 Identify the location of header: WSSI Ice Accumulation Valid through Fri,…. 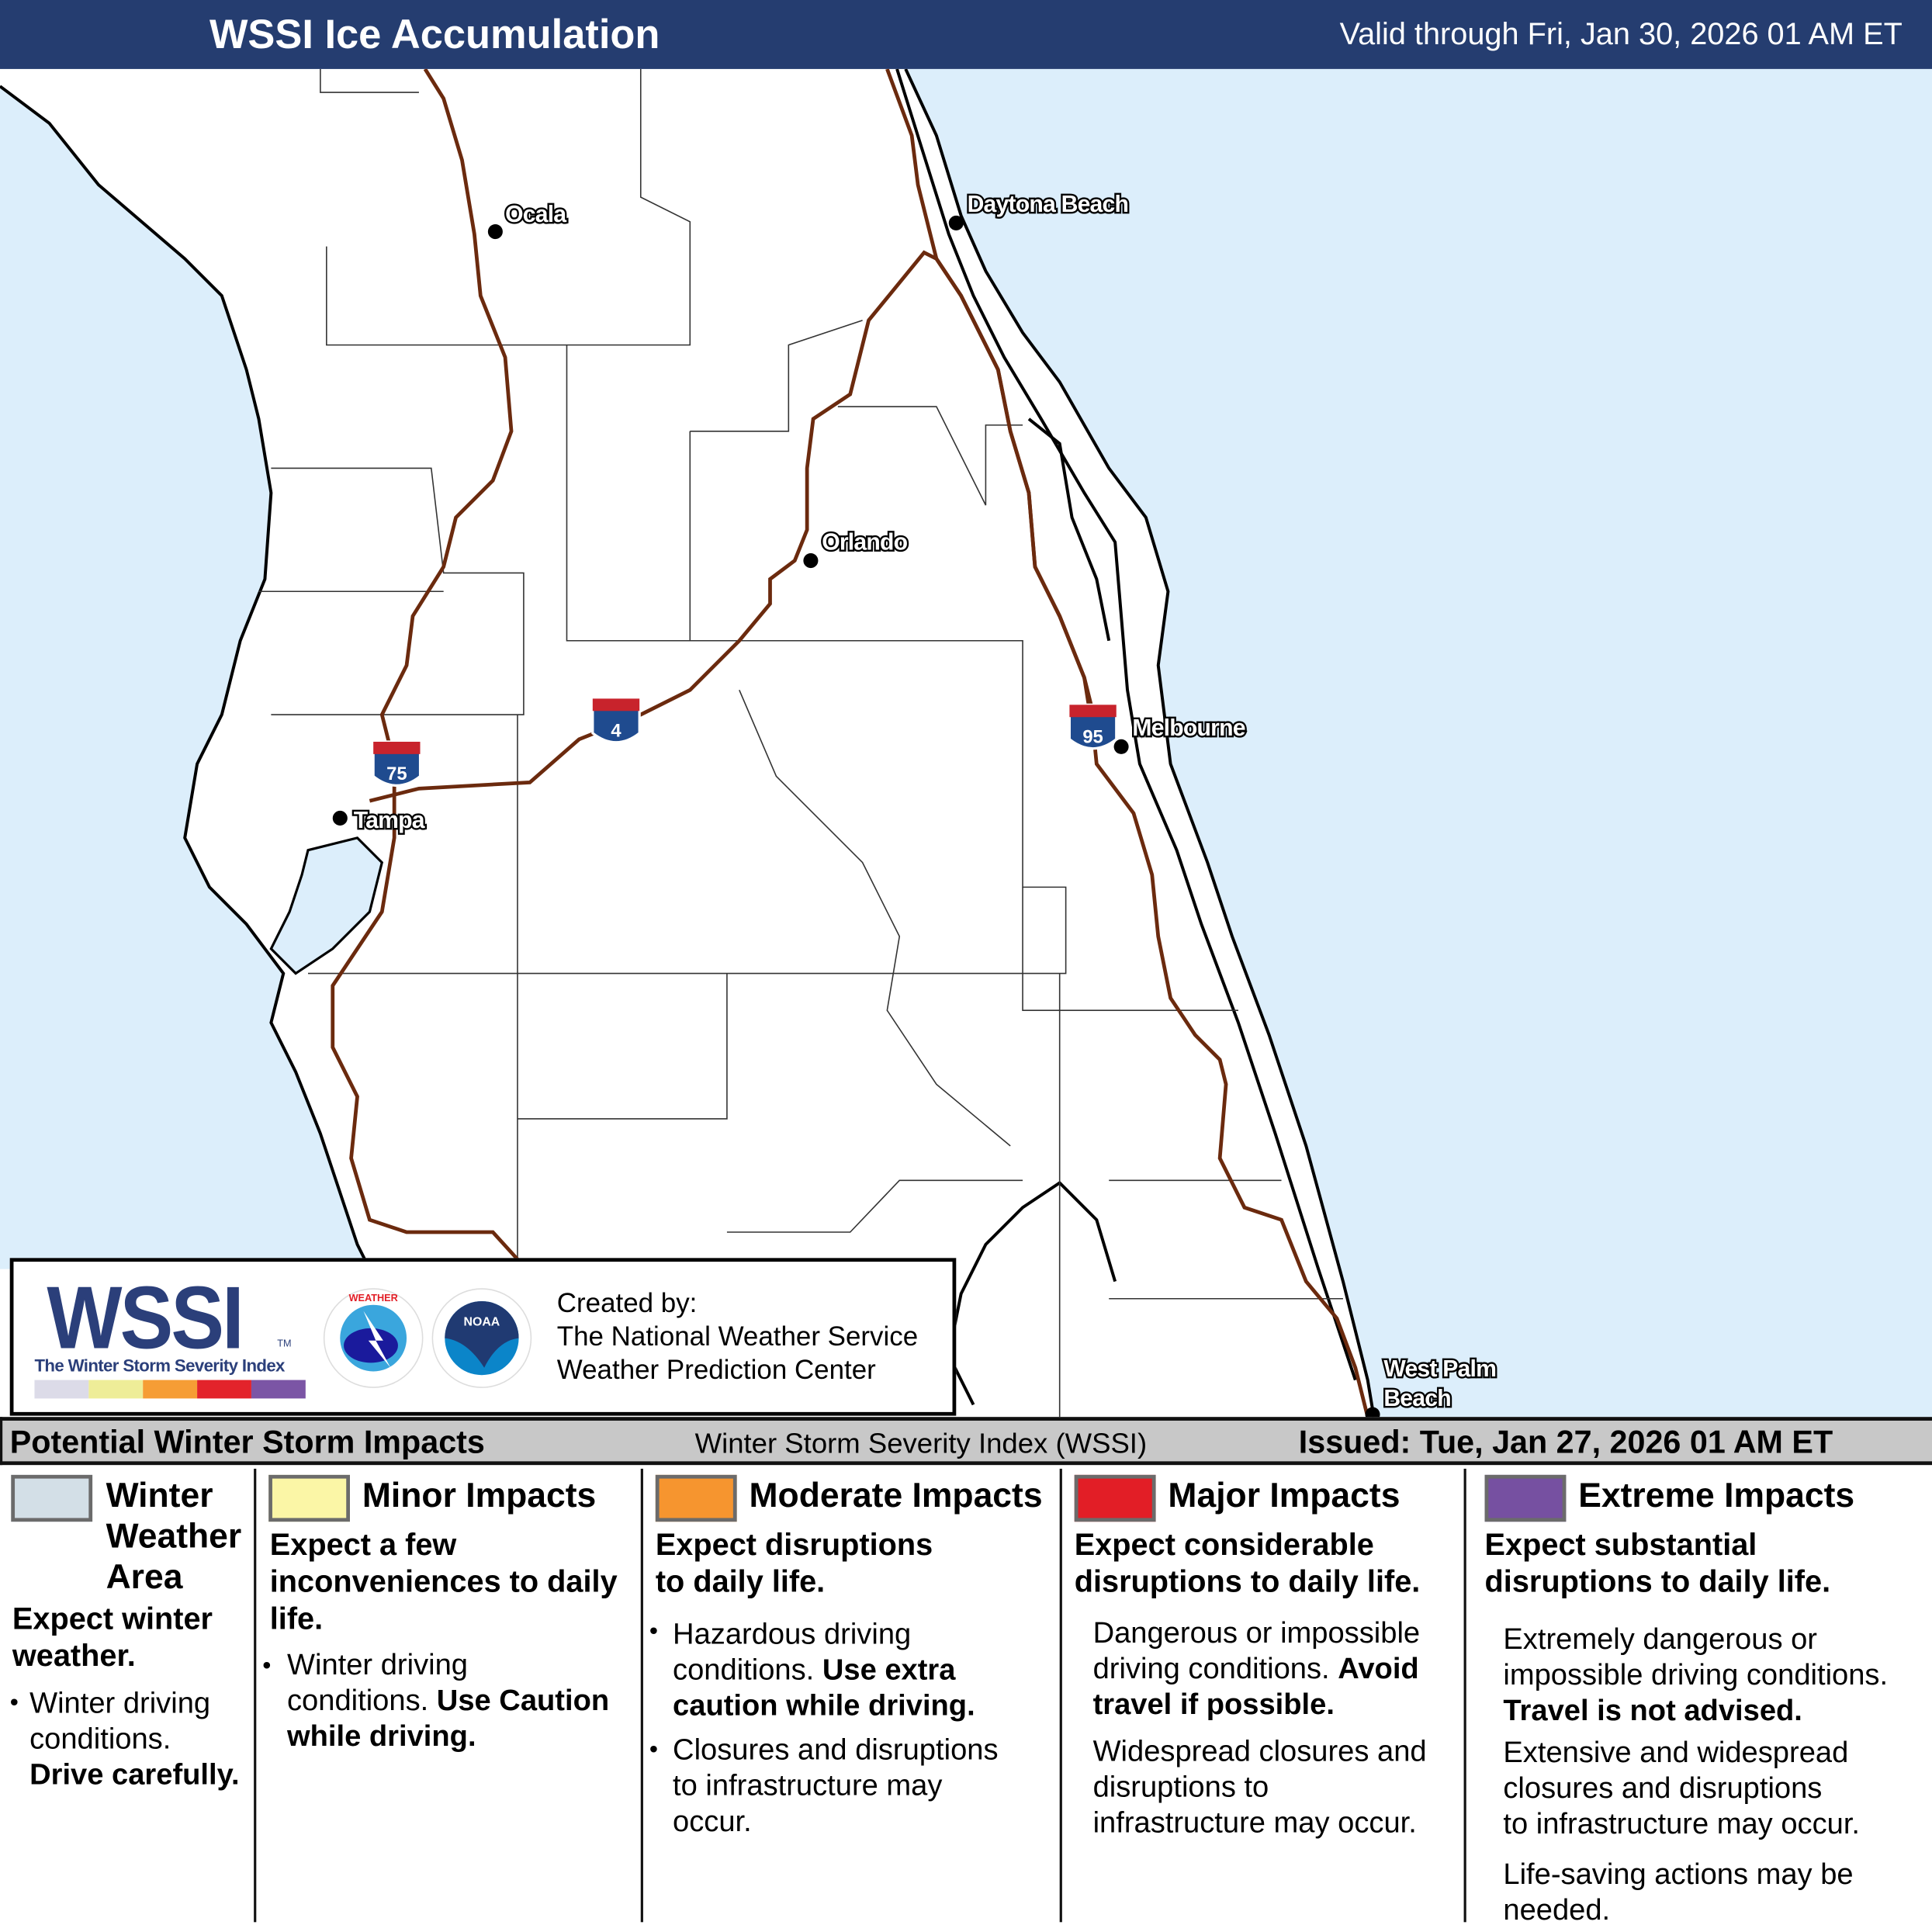
(966, 34).